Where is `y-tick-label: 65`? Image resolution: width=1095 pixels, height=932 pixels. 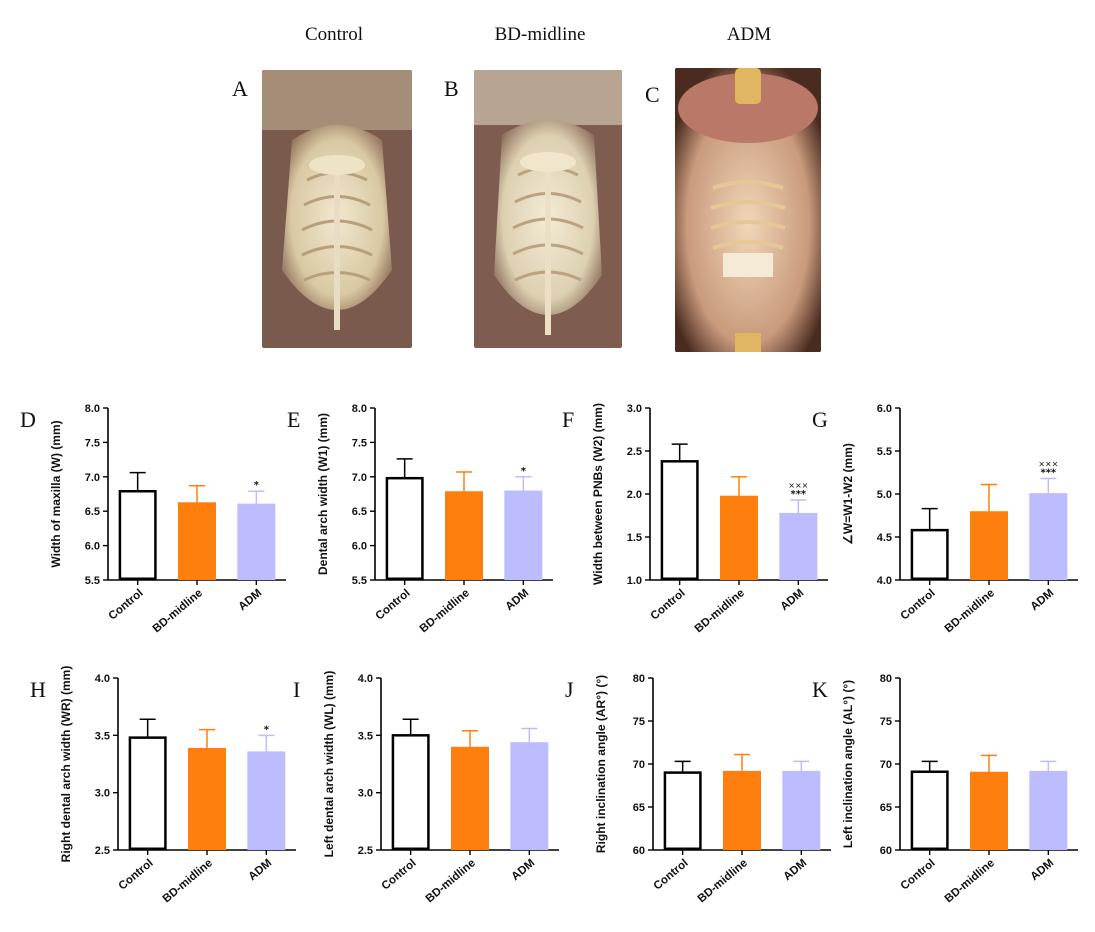
y-tick-label: 65 is located at coordinates (639, 808).